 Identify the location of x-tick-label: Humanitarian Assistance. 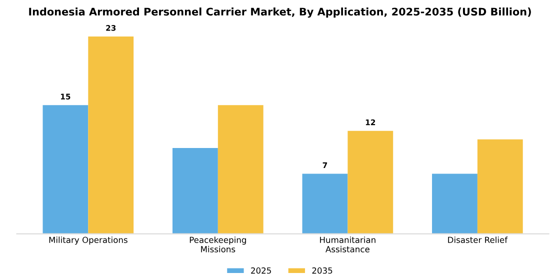
(348, 244).